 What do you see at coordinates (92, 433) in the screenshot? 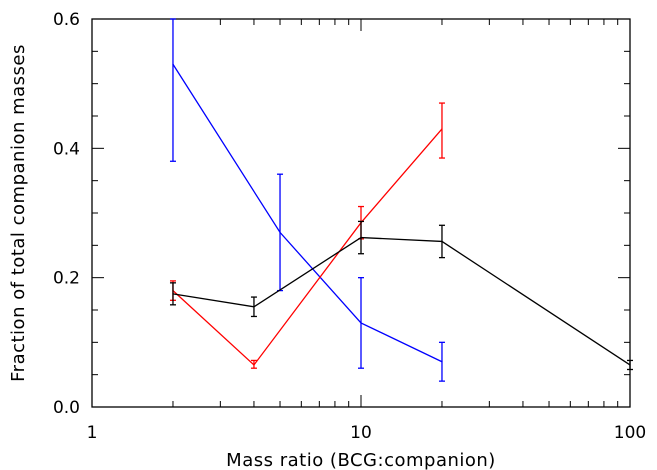
I see `x-tick-label: 1` at bounding box center [92, 433].